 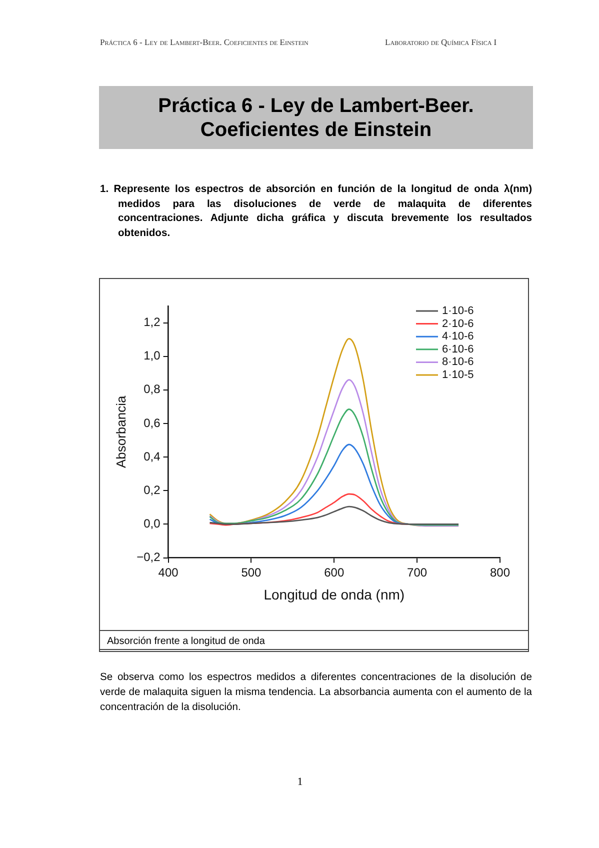 What do you see at coordinates (417, 572) in the screenshot?
I see `x-tick-label: 700` at bounding box center [417, 572].